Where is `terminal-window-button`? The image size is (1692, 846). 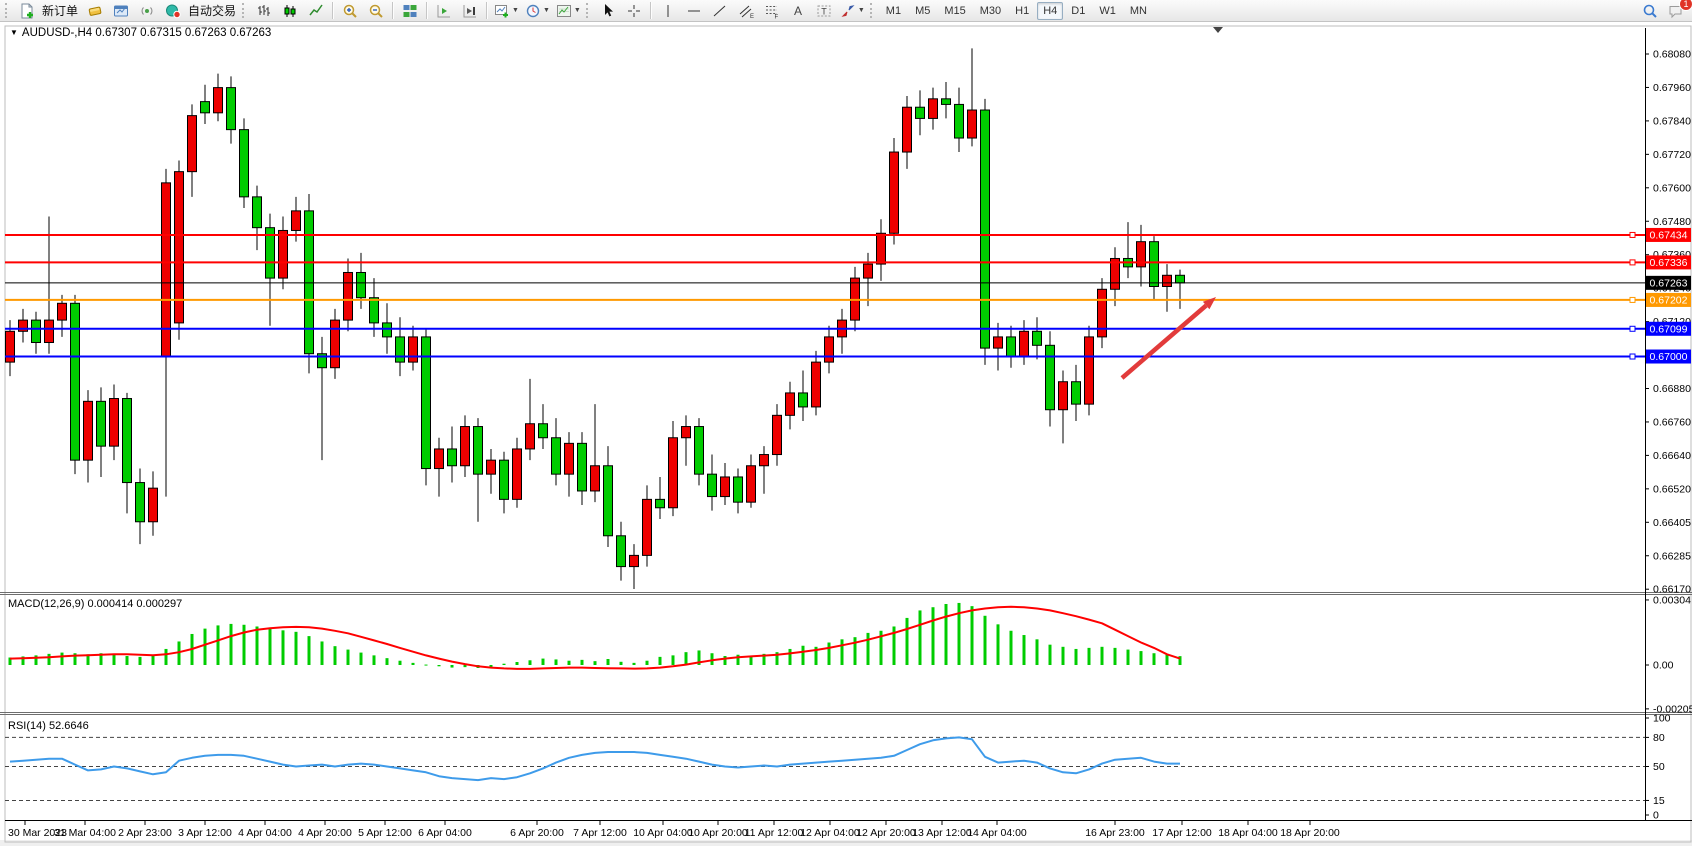 terminal-window-button is located at coordinates (121, 11).